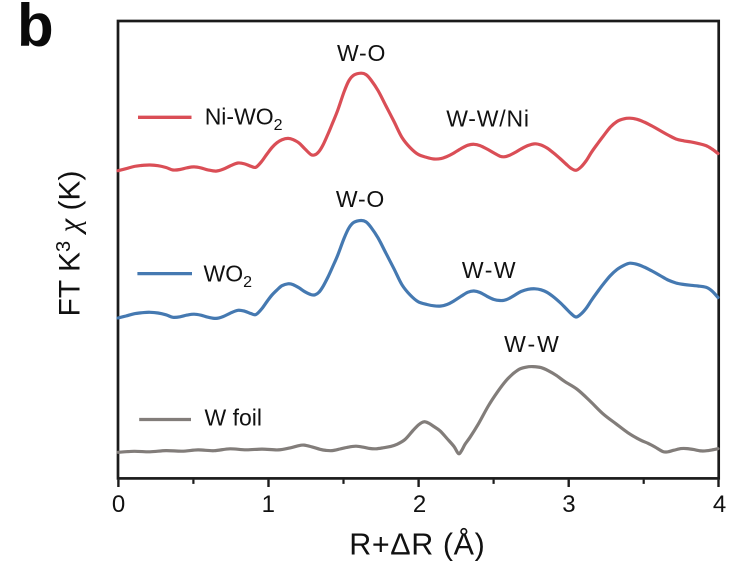  I want to click on svg-text: R+ΔR (Å), so click(417, 544).